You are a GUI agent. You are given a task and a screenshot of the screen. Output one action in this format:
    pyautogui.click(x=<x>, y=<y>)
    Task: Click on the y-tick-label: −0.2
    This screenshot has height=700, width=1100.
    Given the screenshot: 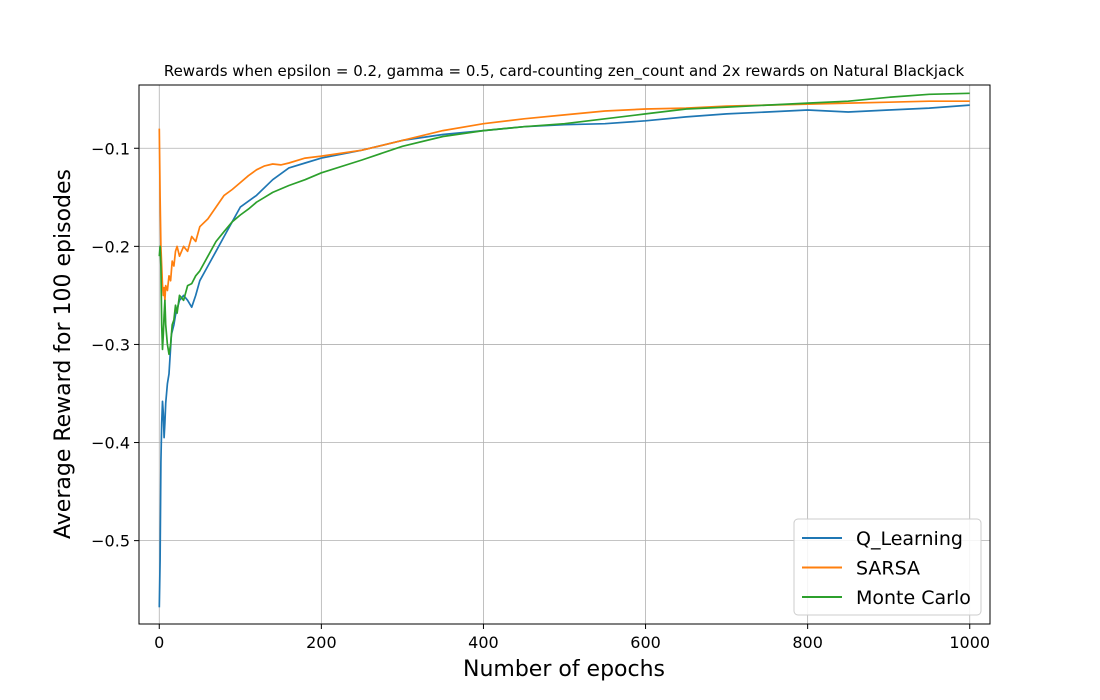 What is the action you would take?
    pyautogui.click(x=110, y=246)
    